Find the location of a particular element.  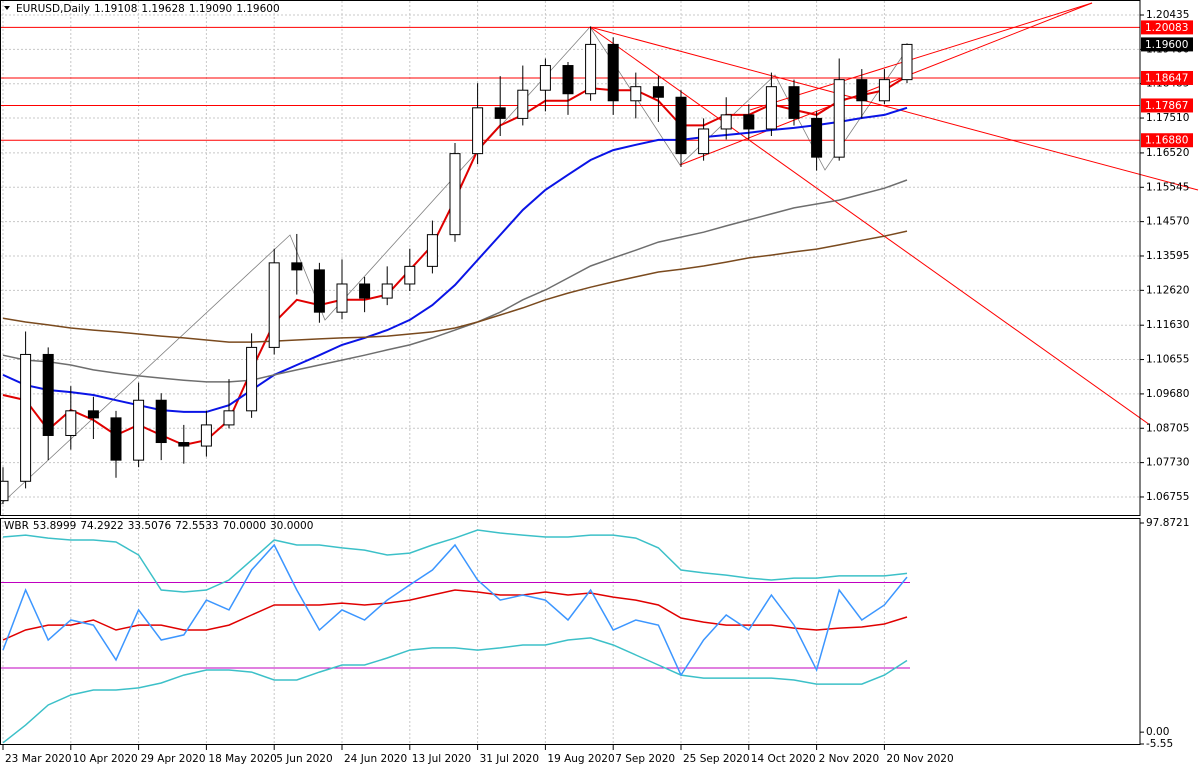

x-tick-label: 31 Jul 2020 is located at coordinates (509, 759).